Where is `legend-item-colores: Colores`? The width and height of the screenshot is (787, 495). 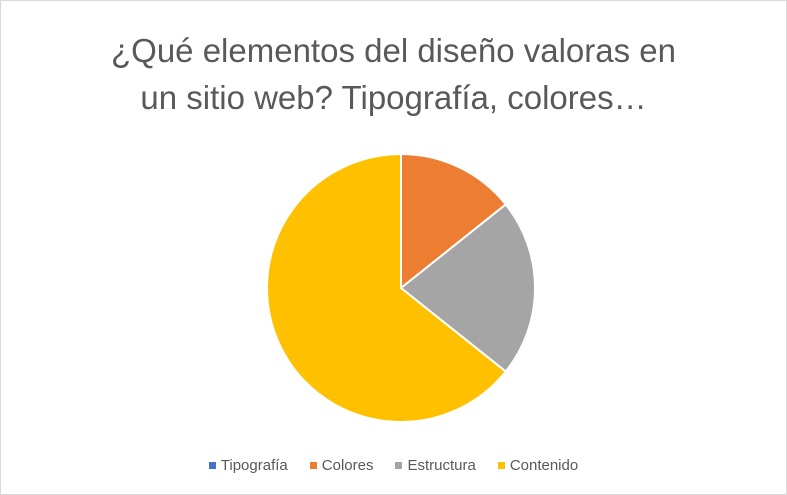 legend-item-colores: Colores is located at coordinates (342, 465).